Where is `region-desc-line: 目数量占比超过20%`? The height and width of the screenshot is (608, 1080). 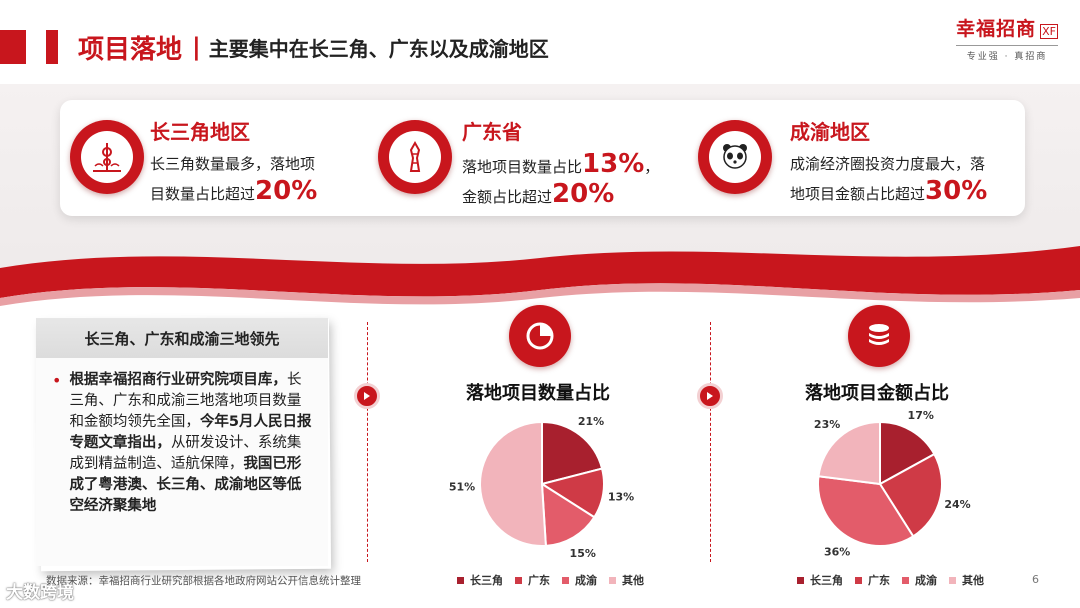
region-desc-line: 目数量占比超过20% is located at coordinates (233, 193).